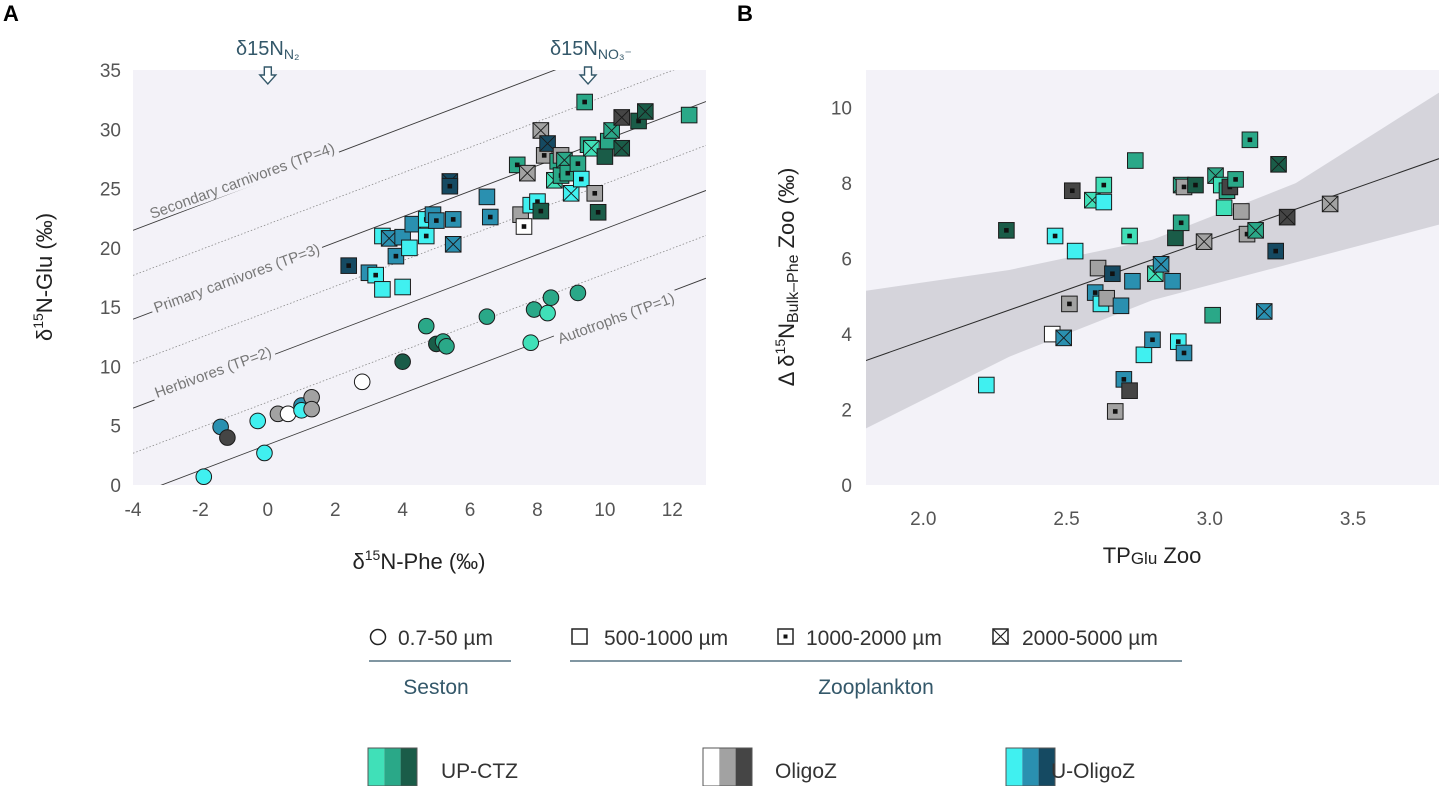 This screenshot has height=786, width=1441. What do you see at coordinates (43, 277) in the screenshot?
I see `panel-a-y-axis-label: δ15N-Glu (‰)` at bounding box center [43, 277].